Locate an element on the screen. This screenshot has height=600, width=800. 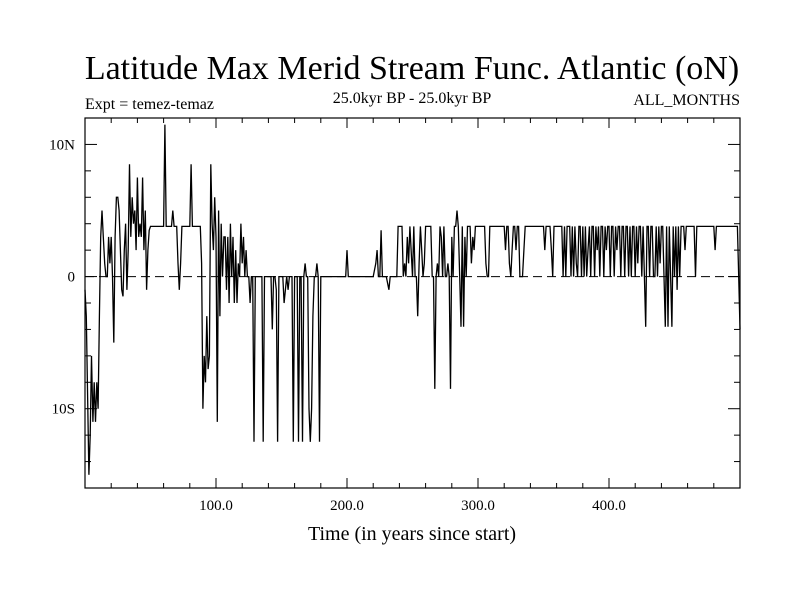
x-tick-label: 200.0 is located at coordinates (347, 506).